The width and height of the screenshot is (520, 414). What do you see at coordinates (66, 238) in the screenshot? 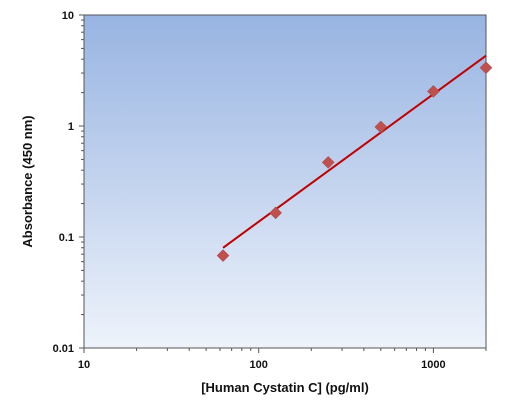
I see `y-tick-label: 0.1` at bounding box center [66, 238].